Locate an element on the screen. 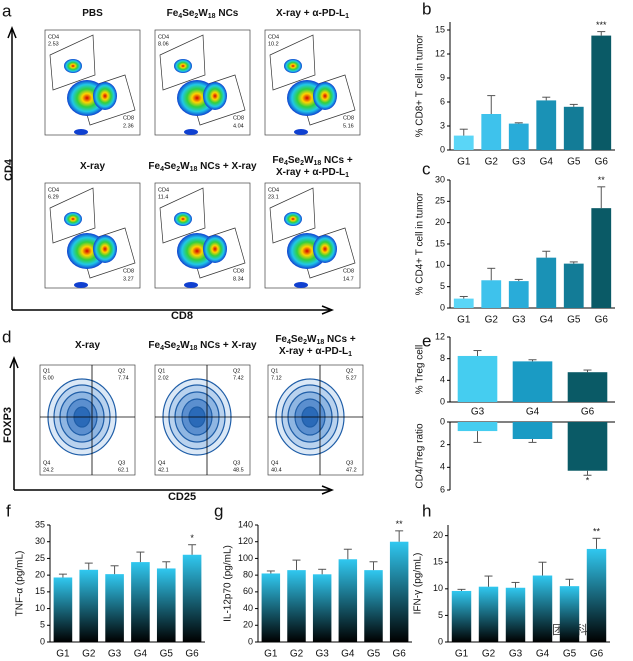  plot-title: Fe4Se2W18 NCs + is located at coordinates (315, 340).